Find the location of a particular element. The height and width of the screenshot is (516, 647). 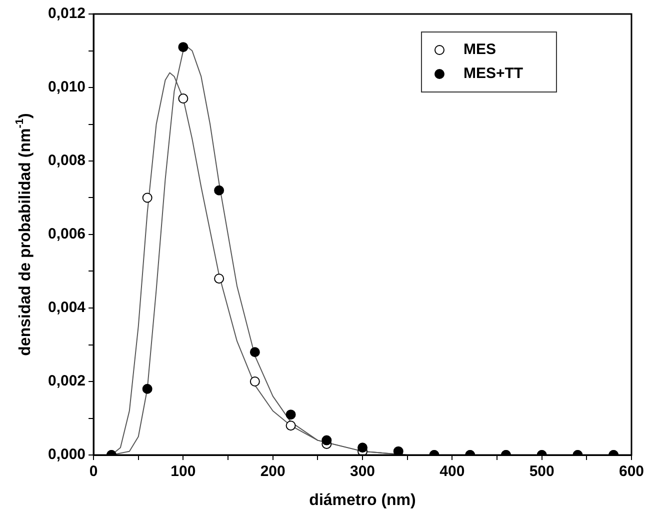

x-tick-label: 100 is located at coordinates (183, 471).